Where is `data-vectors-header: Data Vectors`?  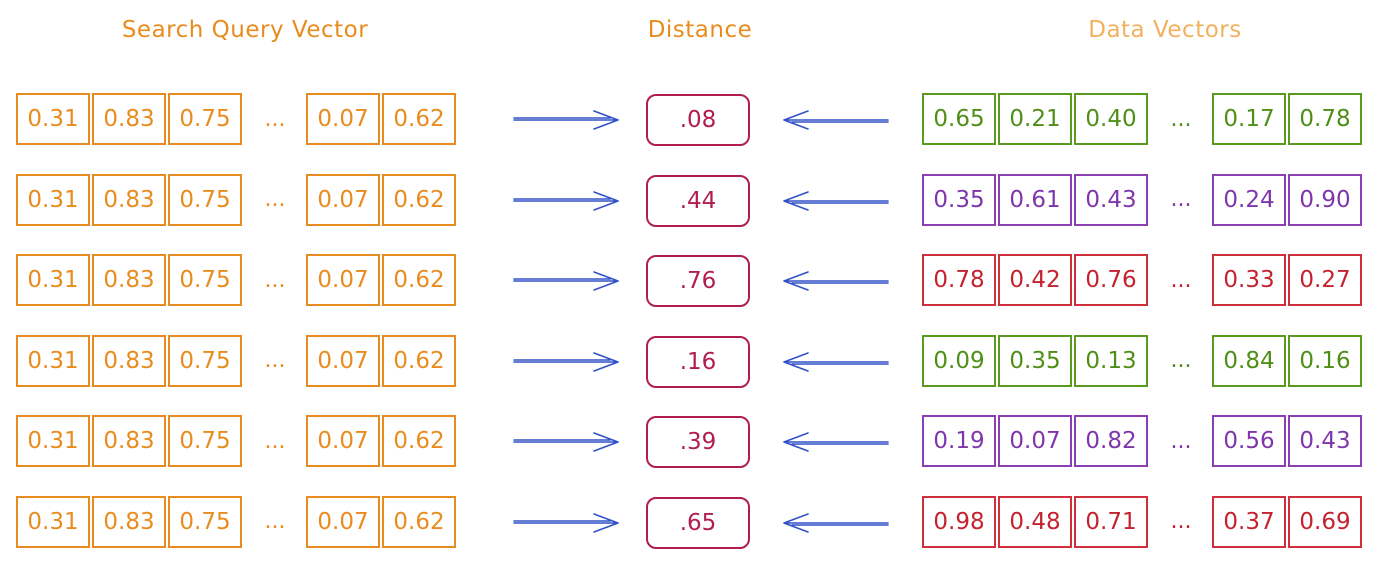
data-vectors-header: Data Vectors is located at coordinates (1165, 30).